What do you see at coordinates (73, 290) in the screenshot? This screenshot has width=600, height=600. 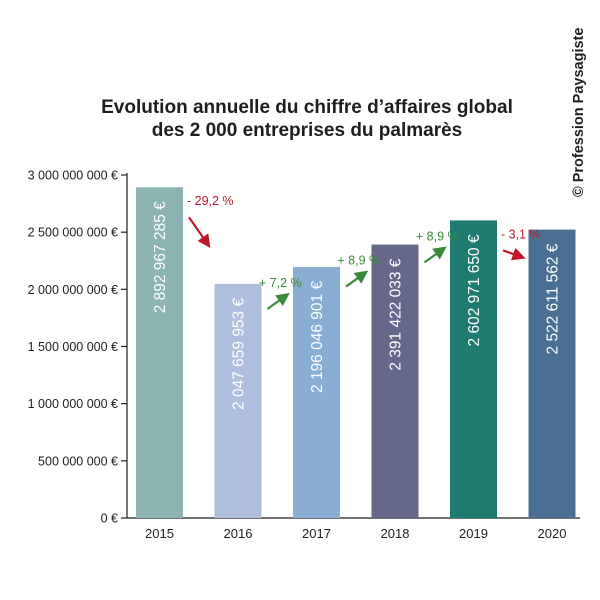 I see `y-tick-label: 2 000 000 000 €` at bounding box center [73, 290].